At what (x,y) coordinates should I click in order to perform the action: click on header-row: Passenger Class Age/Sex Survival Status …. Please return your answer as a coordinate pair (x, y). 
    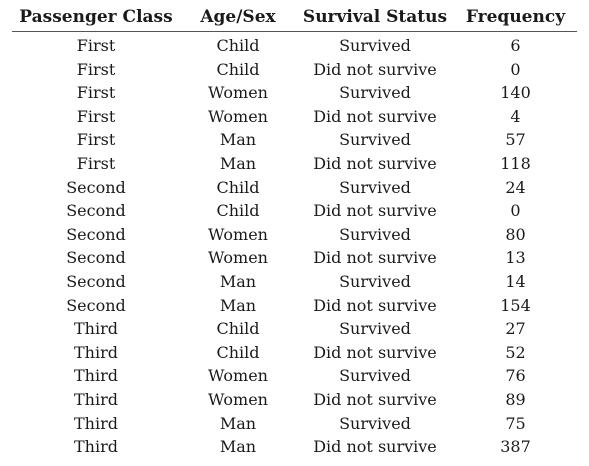
    Looking at the image, I should click on (294, 18).